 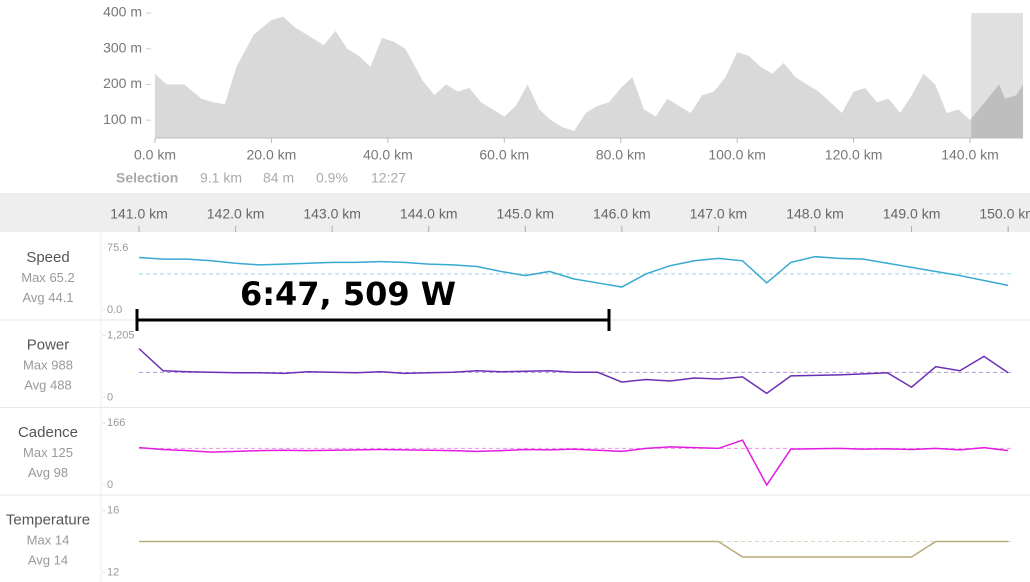 I want to click on selection-row: Selection 9.1 km 84 m 0.9% 12:27, so click(x=261, y=178).